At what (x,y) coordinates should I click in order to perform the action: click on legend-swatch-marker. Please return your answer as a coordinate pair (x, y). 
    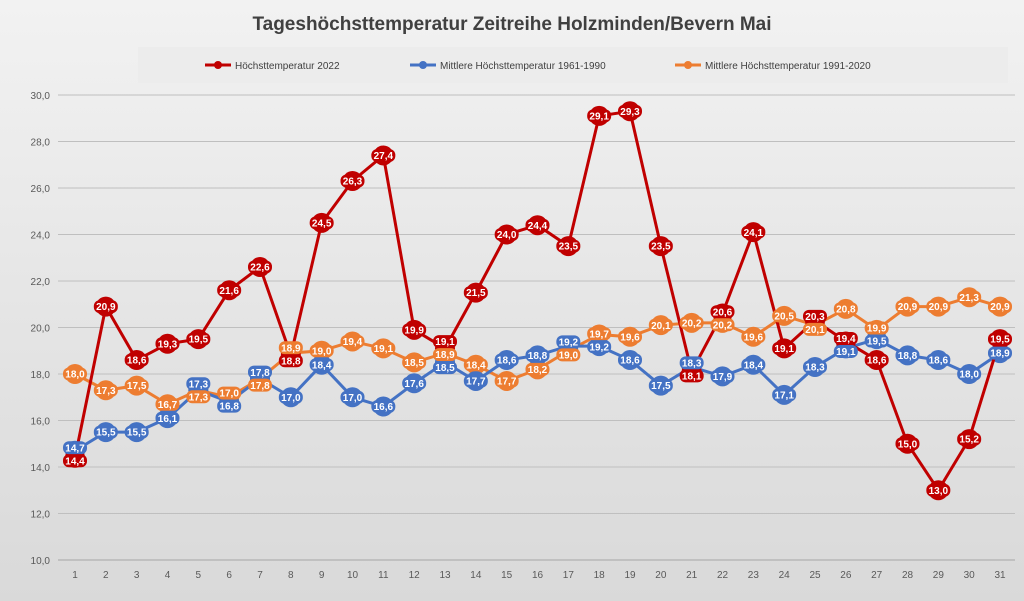
    Looking at the image, I should click on (423, 65).